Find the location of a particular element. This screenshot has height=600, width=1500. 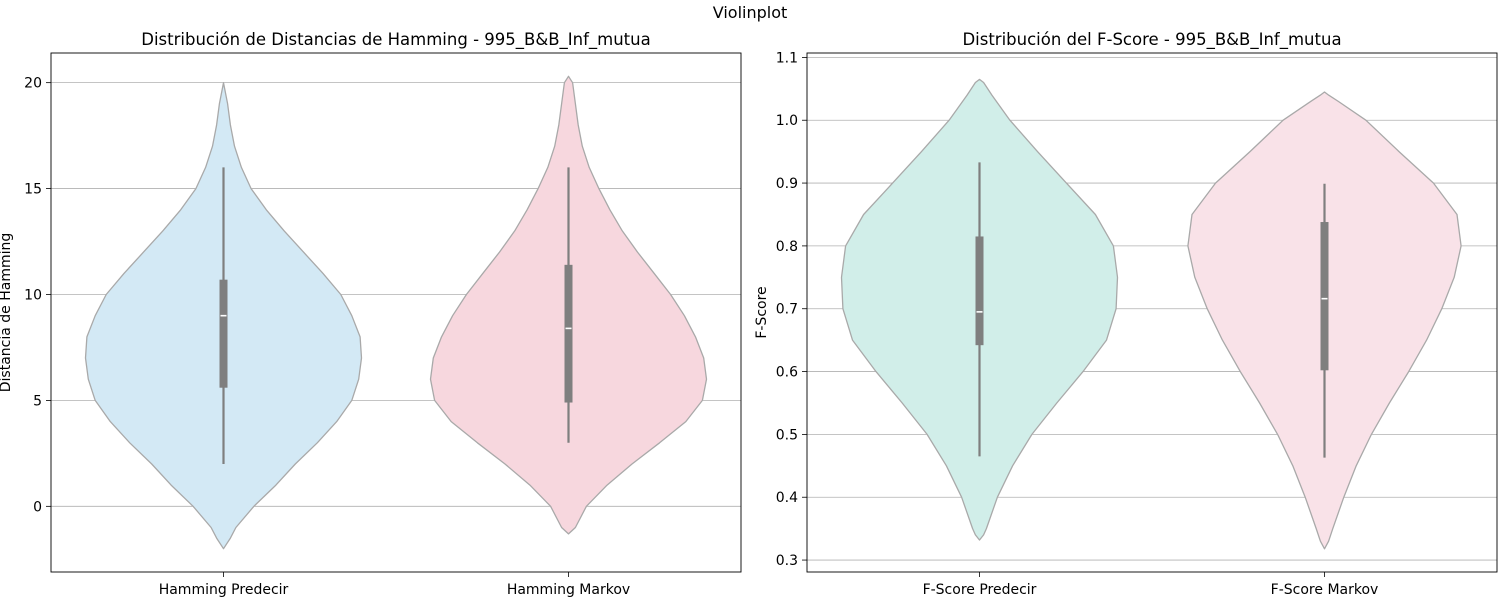

y-tick-label: 20 is located at coordinates (33, 84).